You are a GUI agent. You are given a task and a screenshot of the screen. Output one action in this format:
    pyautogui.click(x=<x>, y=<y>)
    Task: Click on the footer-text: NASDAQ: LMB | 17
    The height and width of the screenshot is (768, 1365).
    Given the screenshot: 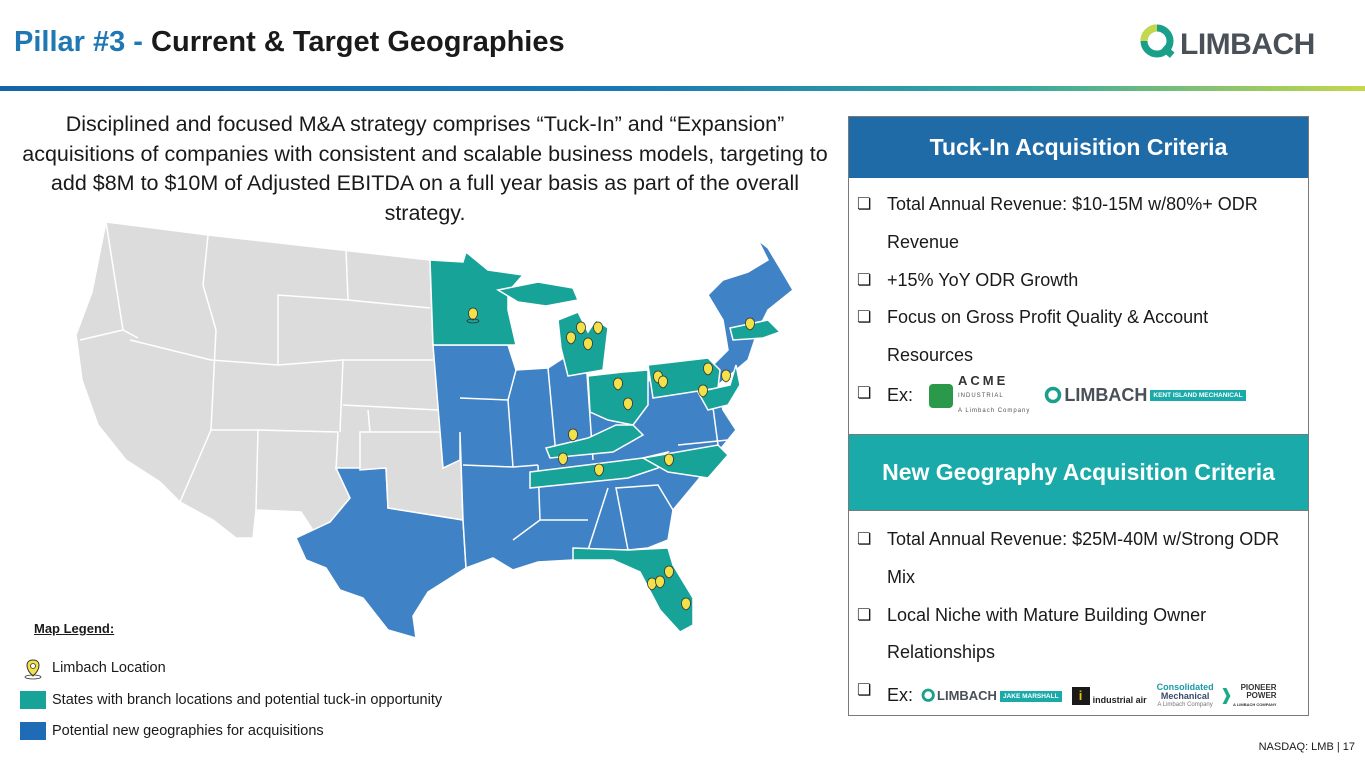 What is the action you would take?
    pyautogui.click(x=1306, y=747)
    